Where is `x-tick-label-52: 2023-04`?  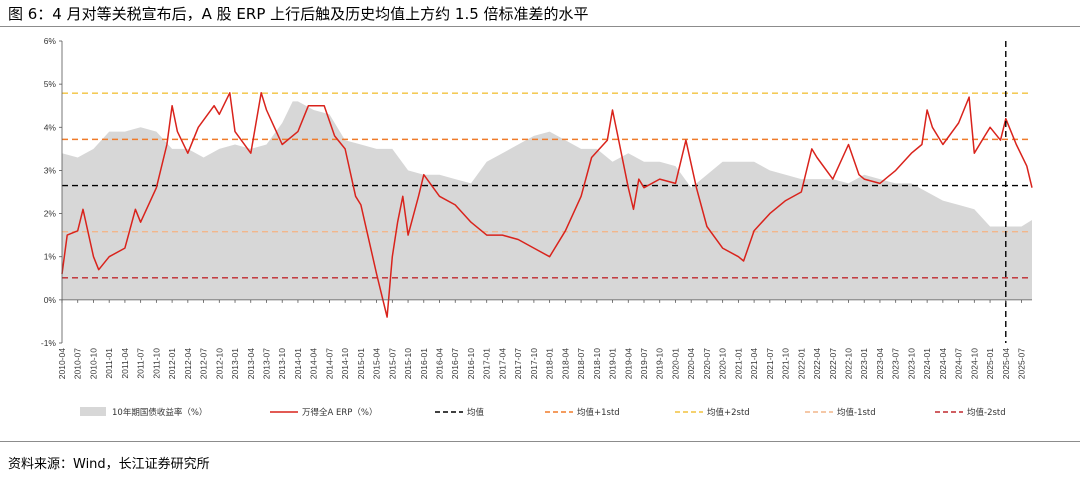 x-tick-label-52: 2023-04 is located at coordinates (880, 363).